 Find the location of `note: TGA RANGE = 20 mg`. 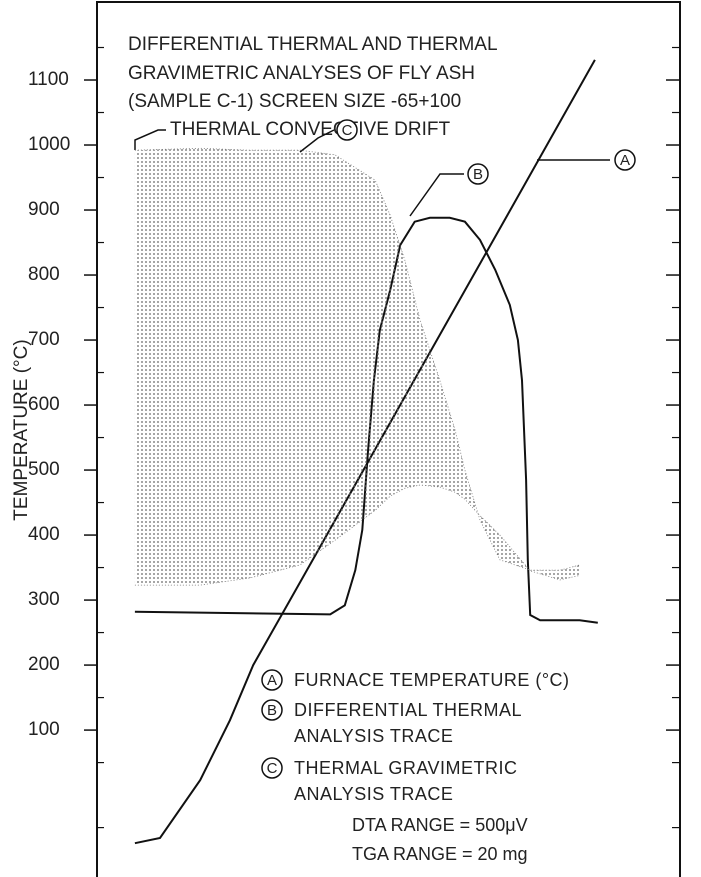

note: TGA RANGE = 20 mg is located at coordinates (440, 854).